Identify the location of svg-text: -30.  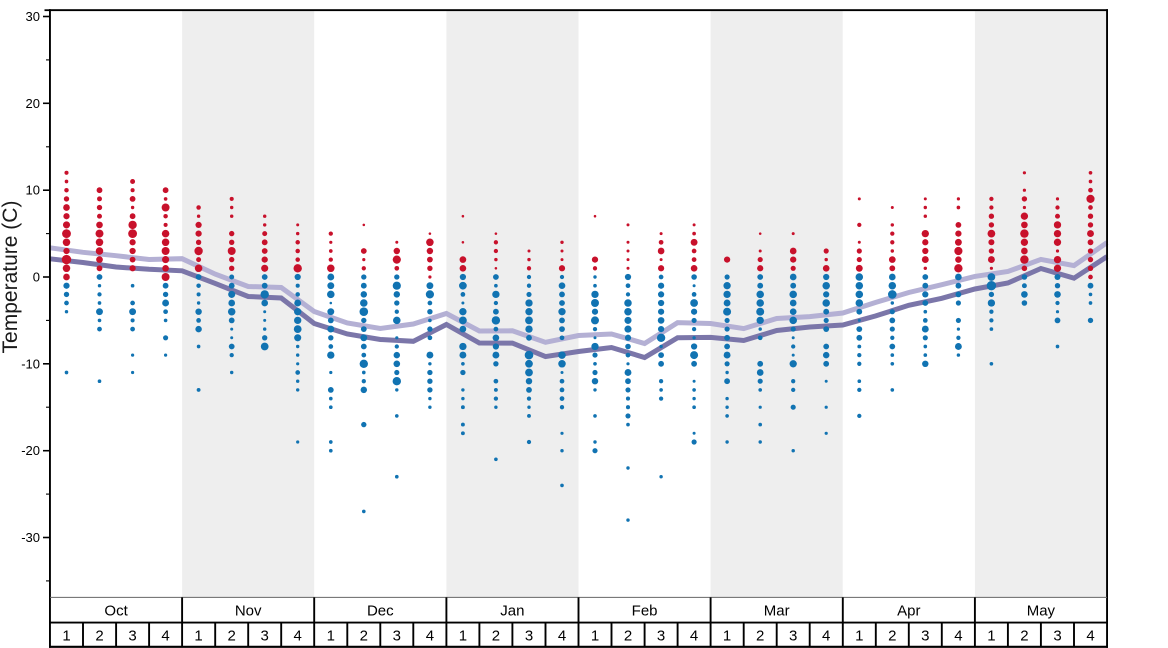
(30, 537).